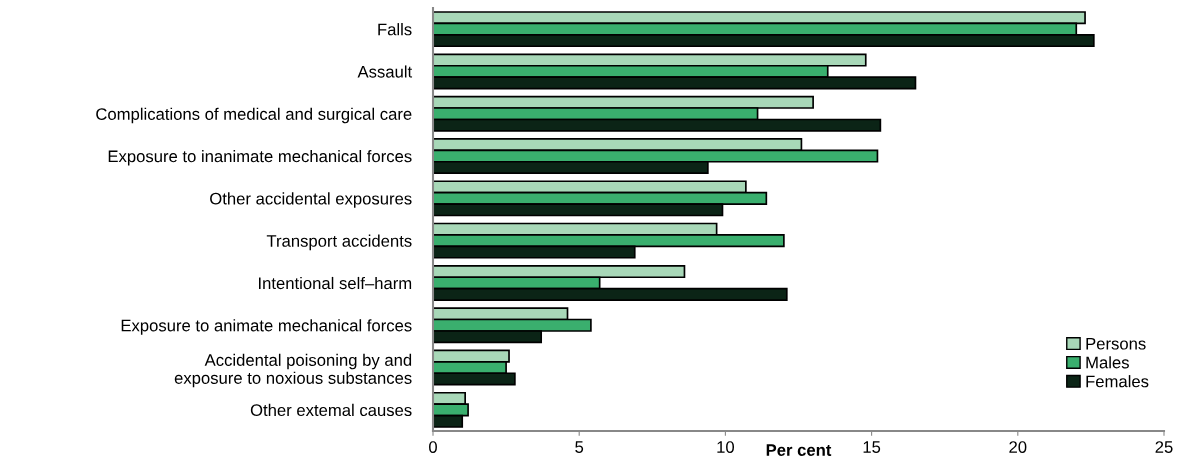  Describe the element at coordinates (395, 29) in the screenshot. I see `y-tick-label: Falls` at that location.